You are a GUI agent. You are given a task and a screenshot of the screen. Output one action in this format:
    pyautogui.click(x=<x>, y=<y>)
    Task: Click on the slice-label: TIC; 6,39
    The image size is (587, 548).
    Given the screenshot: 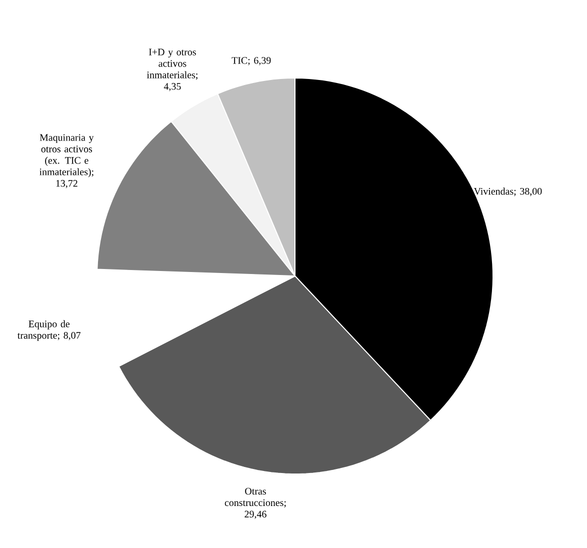 What is the action you would take?
    pyautogui.click(x=251, y=61)
    